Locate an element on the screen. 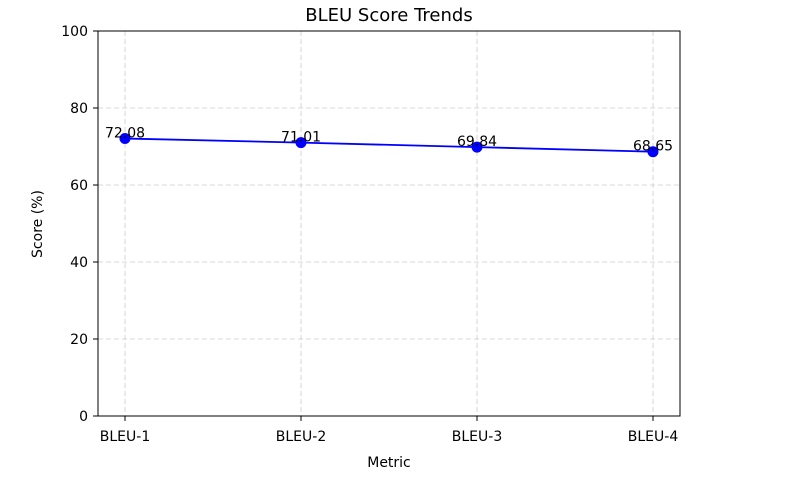  data-label: 68.65 is located at coordinates (653, 147).